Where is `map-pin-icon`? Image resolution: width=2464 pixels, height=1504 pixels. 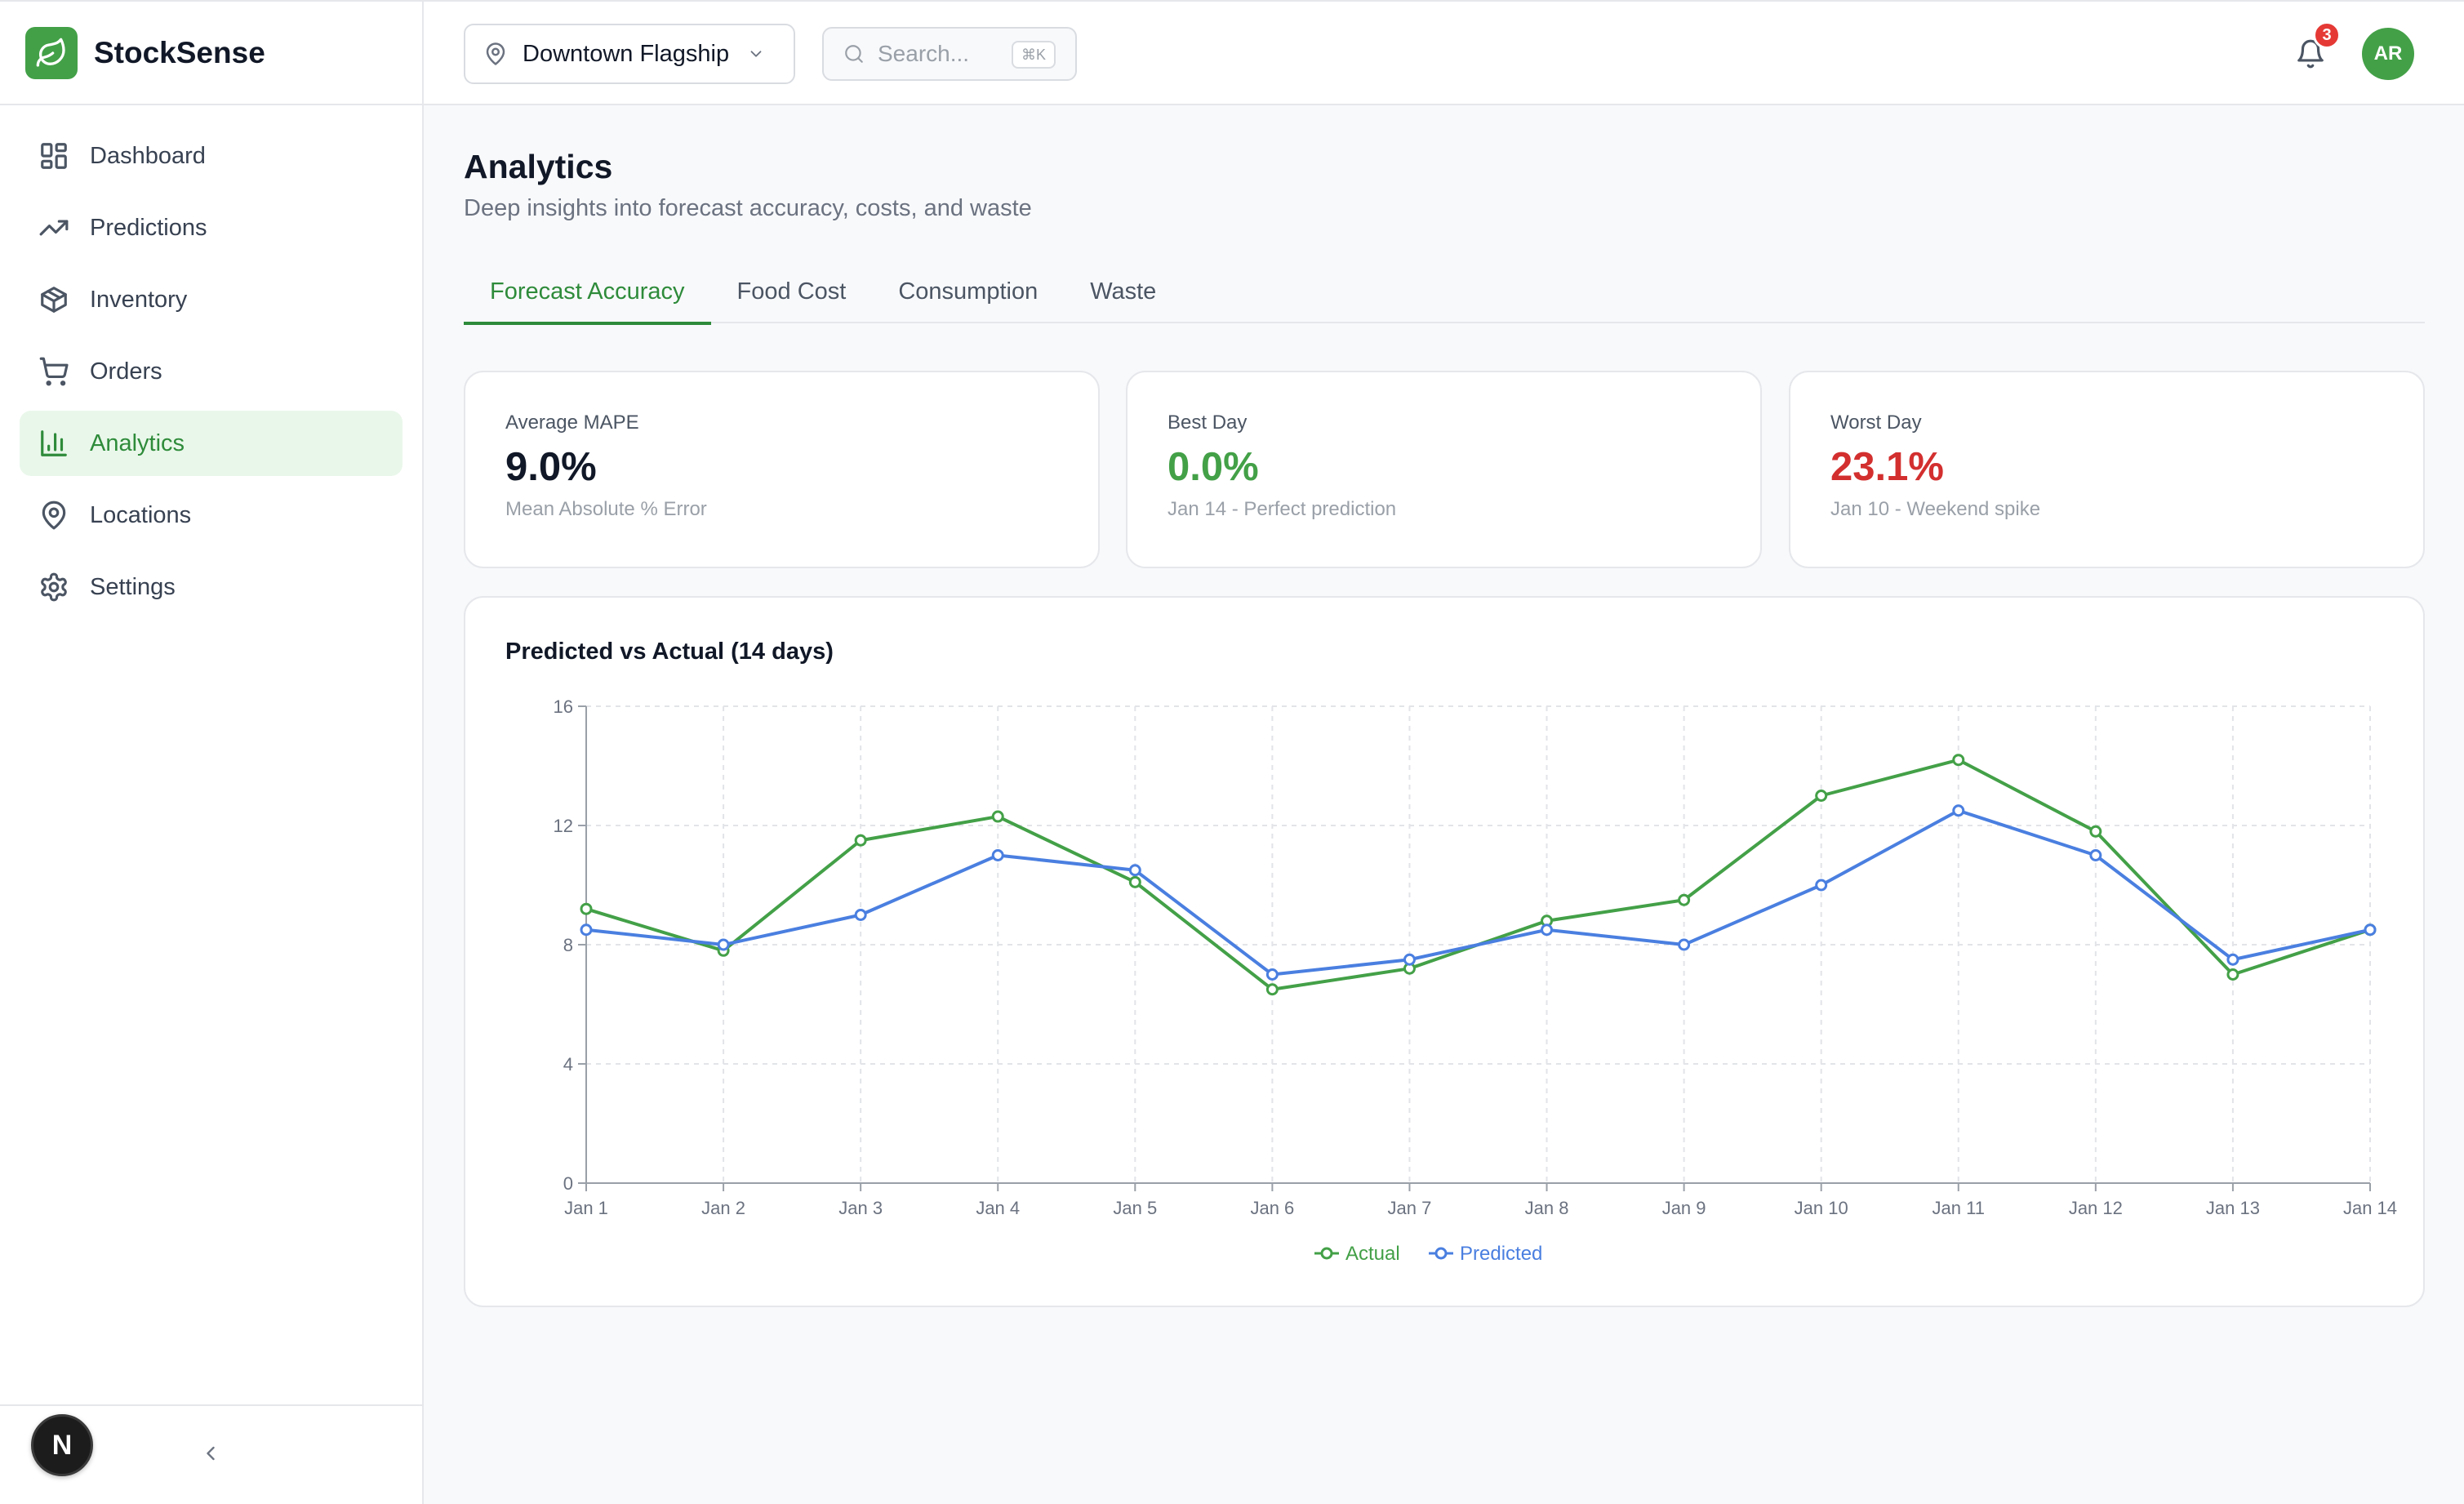
map-pin-icon is located at coordinates (495, 53).